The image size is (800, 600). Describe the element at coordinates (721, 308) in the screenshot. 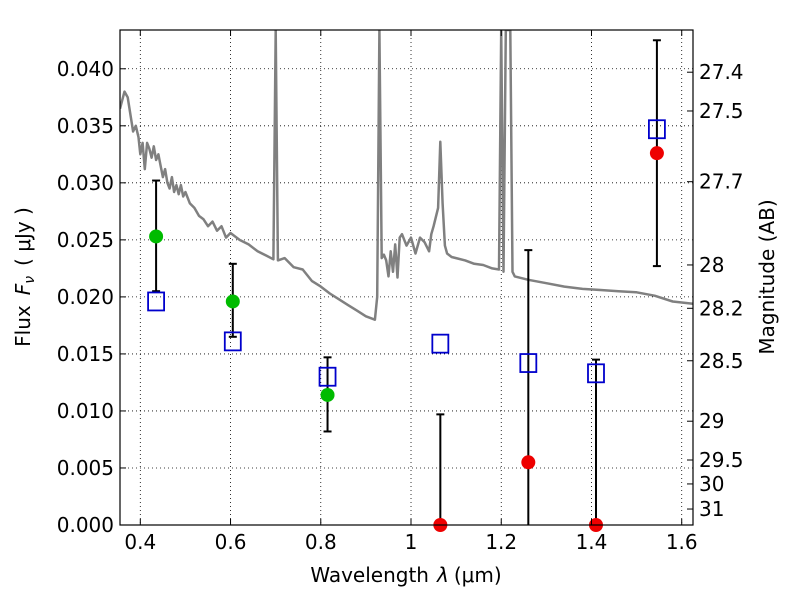

I see `right-tick-label: 28.2` at that location.